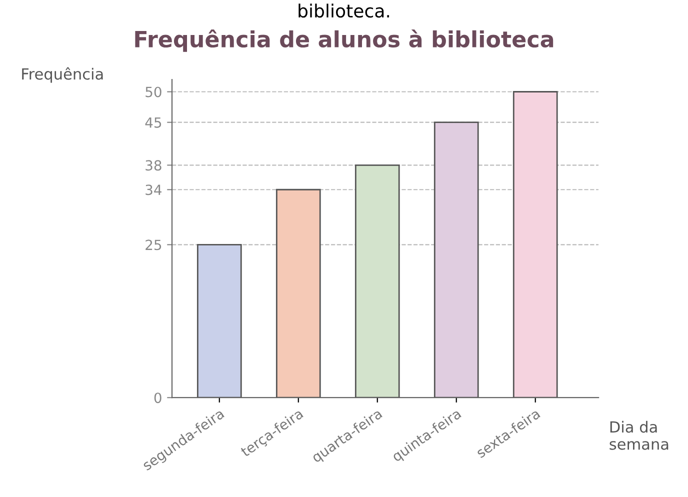 This screenshot has width=688, height=497. What do you see at coordinates (344, 11) in the screenshot?
I see `text: biblioteca.` at bounding box center [344, 11].